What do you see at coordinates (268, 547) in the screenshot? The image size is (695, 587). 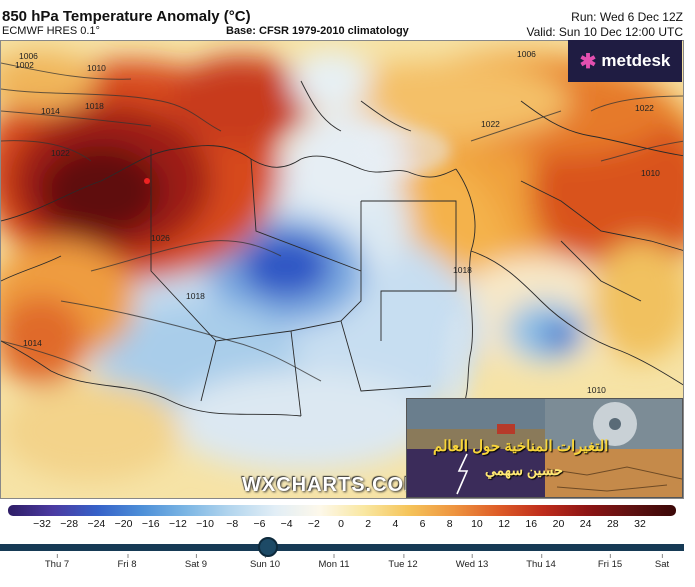 I see `timeline-handle` at bounding box center [268, 547].